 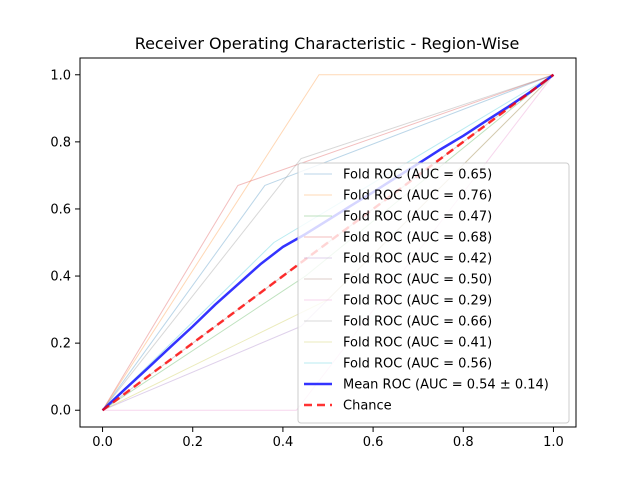 I want to click on x-tick-label: 0.6, so click(x=373, y=442).